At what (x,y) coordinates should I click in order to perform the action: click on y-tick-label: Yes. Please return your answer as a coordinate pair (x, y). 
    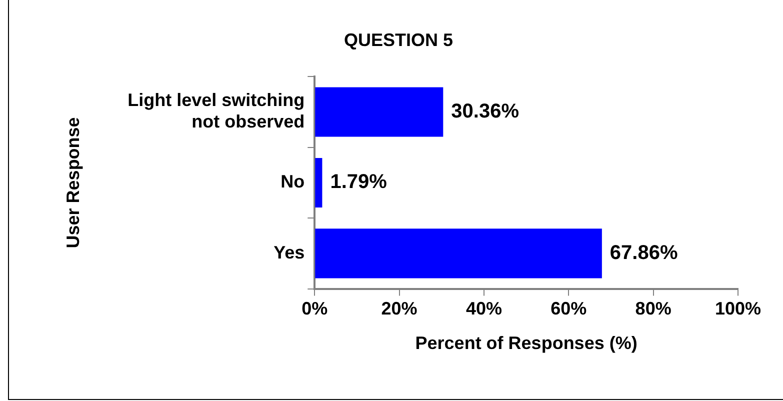
    Looking at the image, I should click on (289, 252).